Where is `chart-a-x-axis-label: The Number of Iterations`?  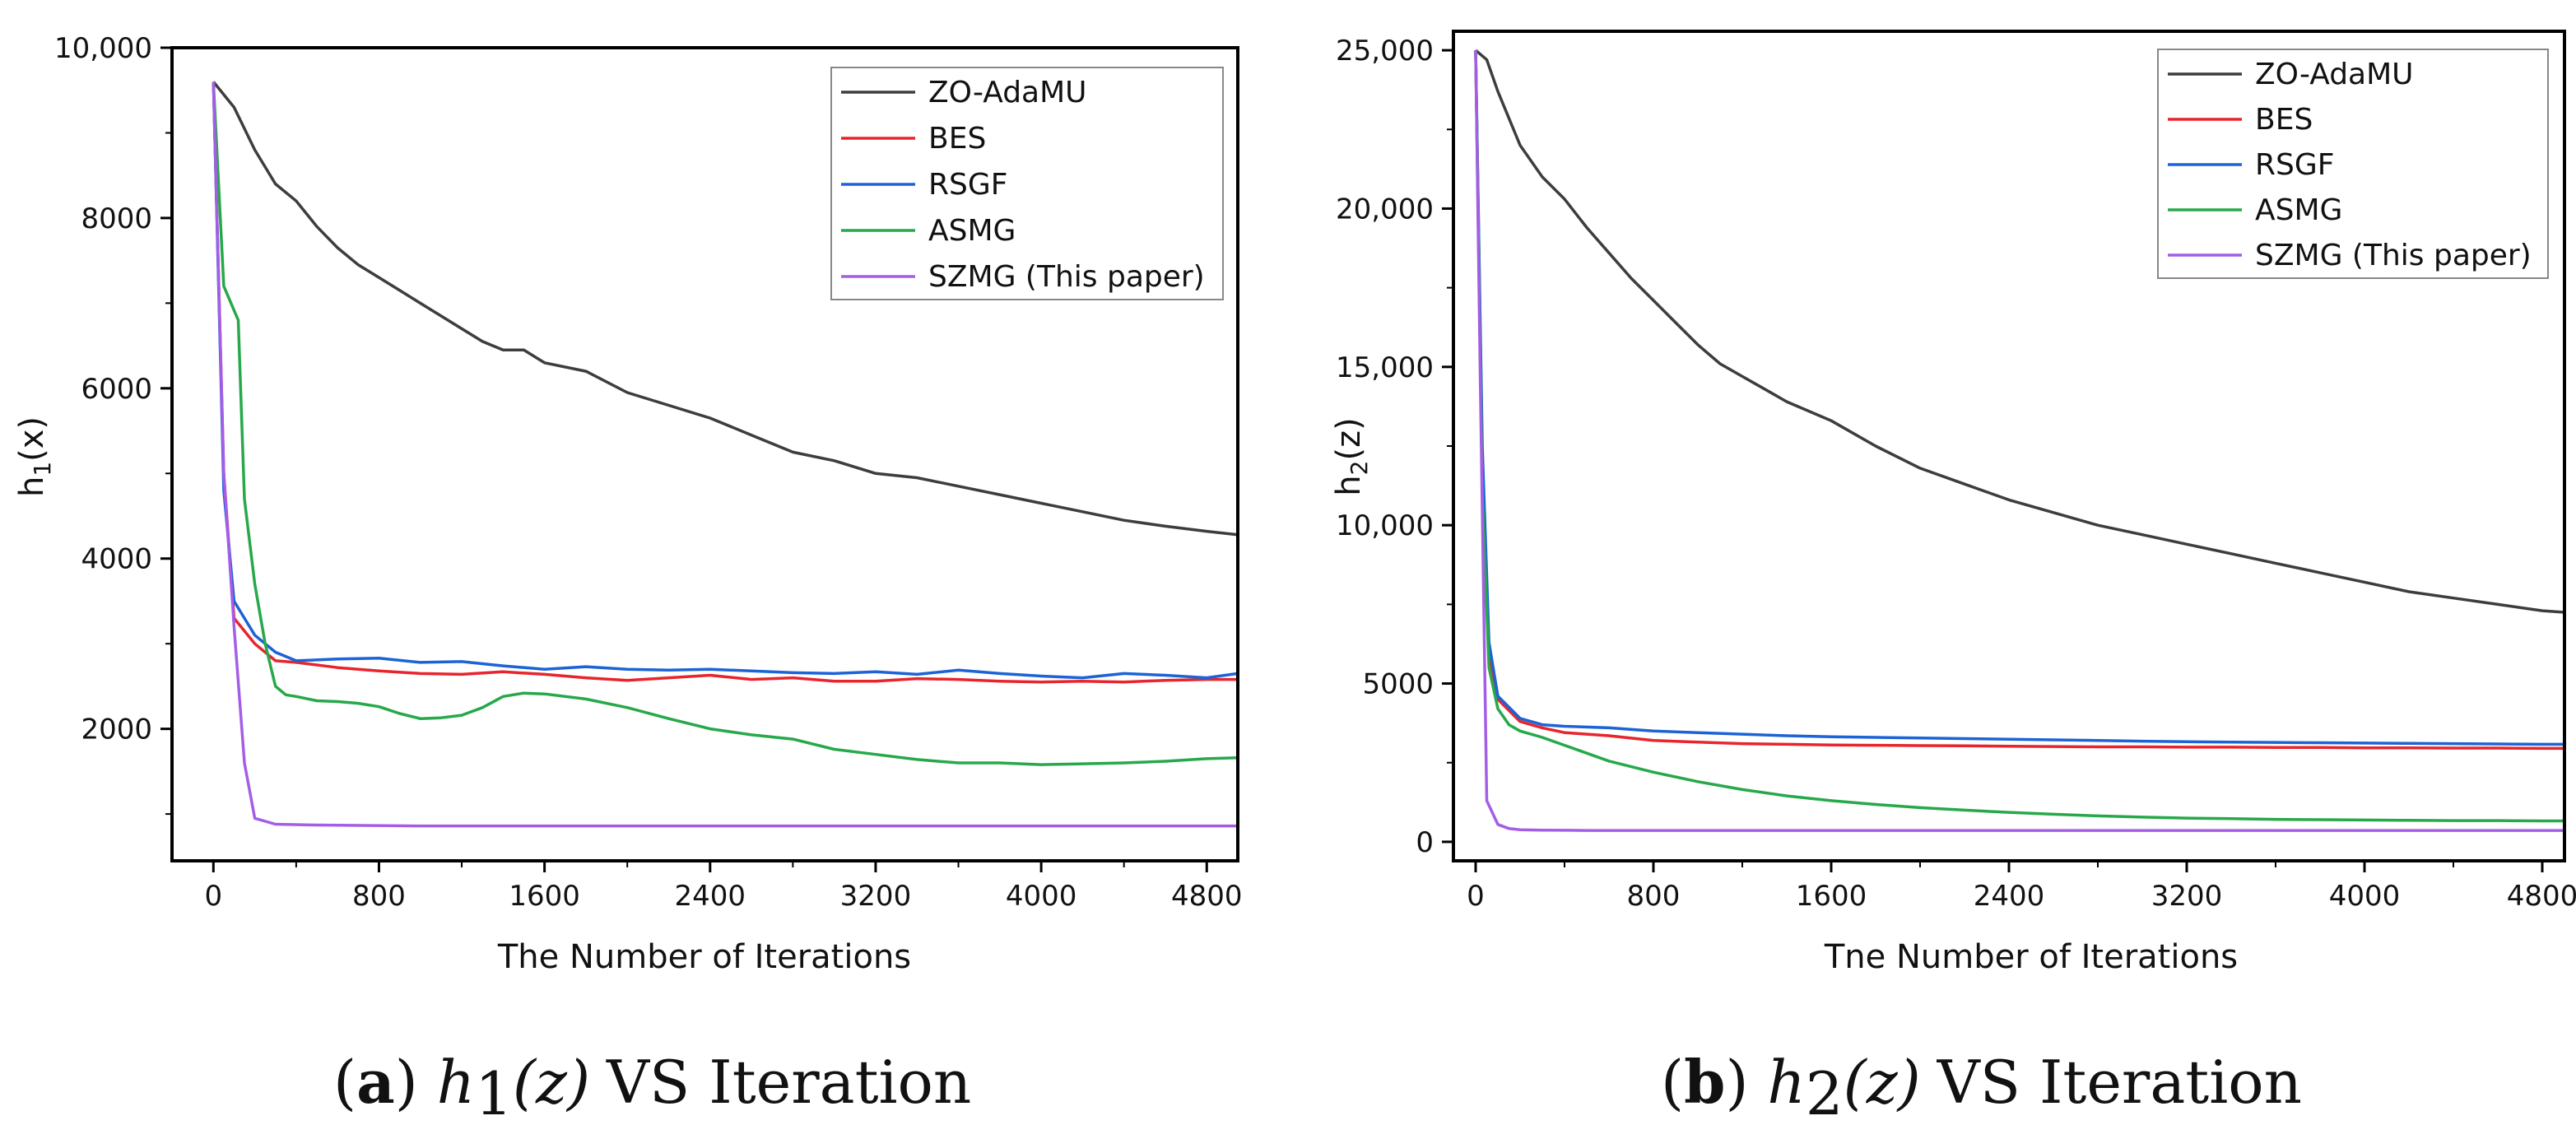
chart-a-x-axis-label: The Number of Iterations is located at coordinates (704, 957).